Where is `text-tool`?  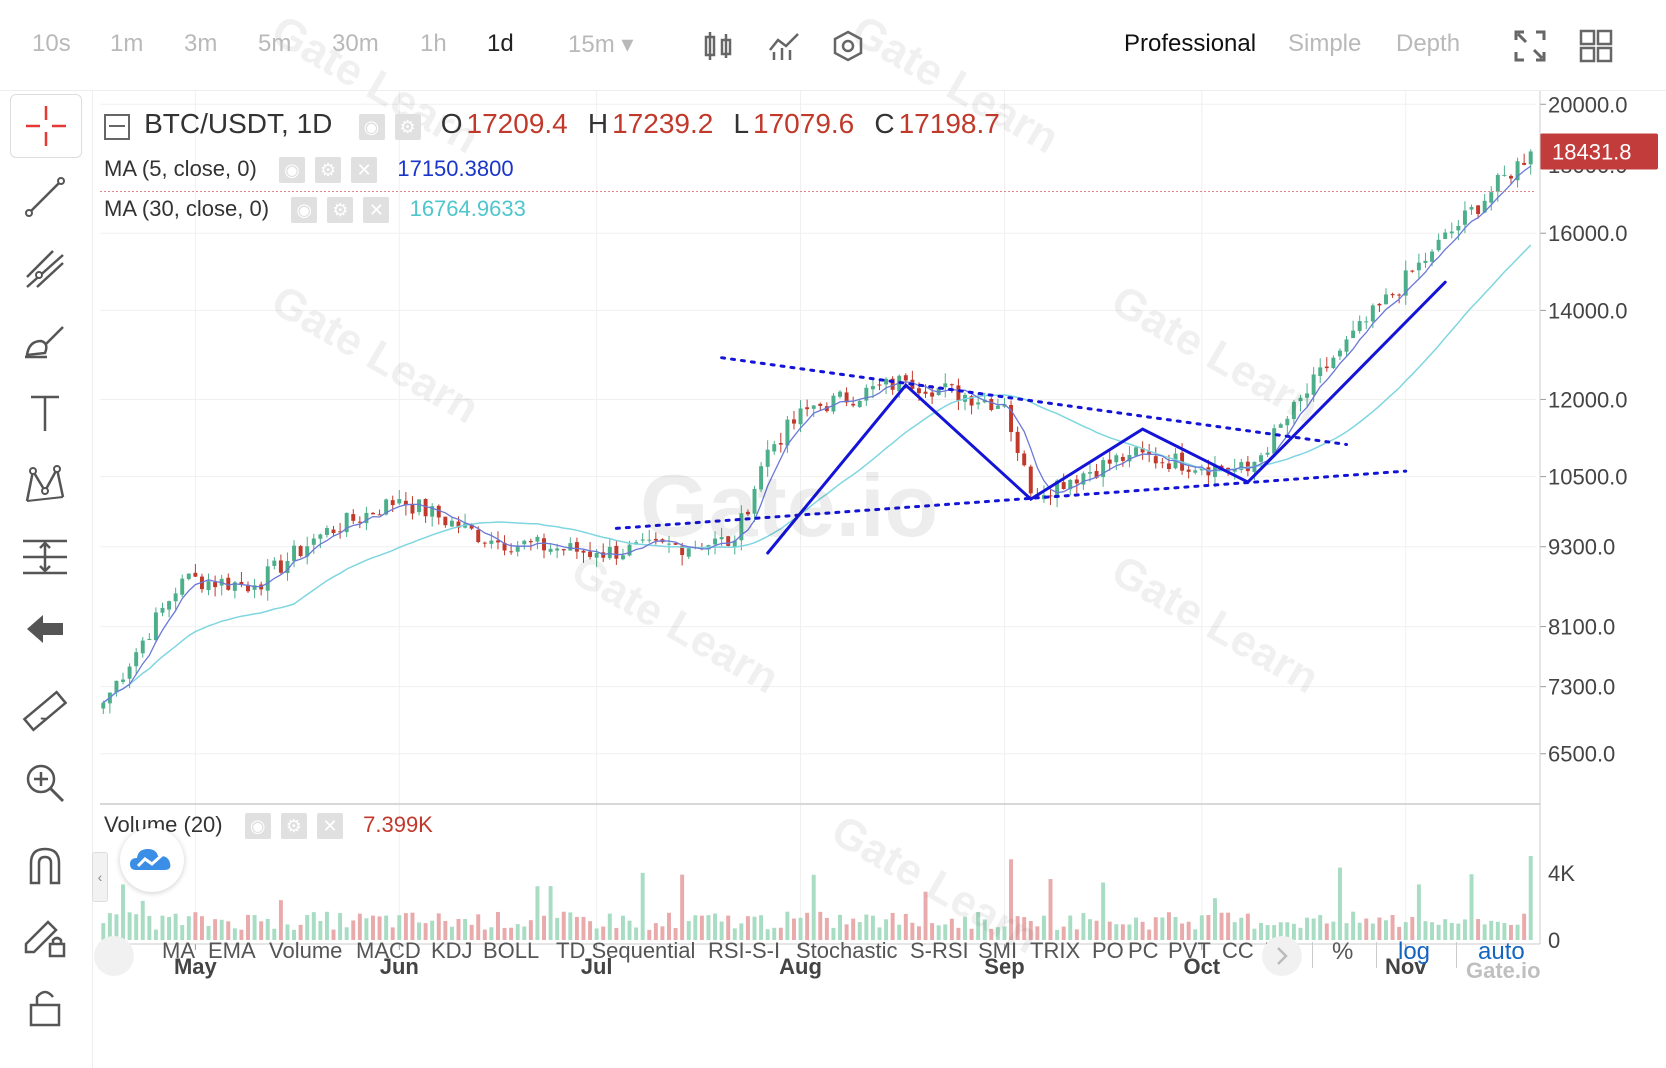 text-tool is located at coordinates (45, 413).